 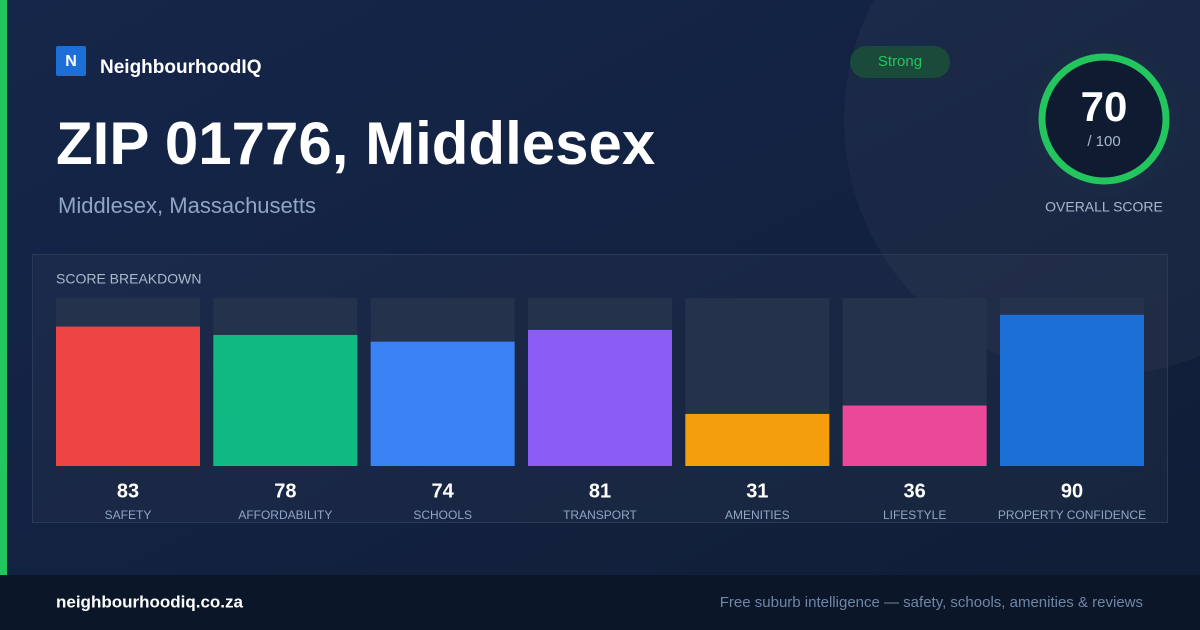 I want to click on category-label: PROPERTY CONFIDENCE, so click(x=1072, y=515).